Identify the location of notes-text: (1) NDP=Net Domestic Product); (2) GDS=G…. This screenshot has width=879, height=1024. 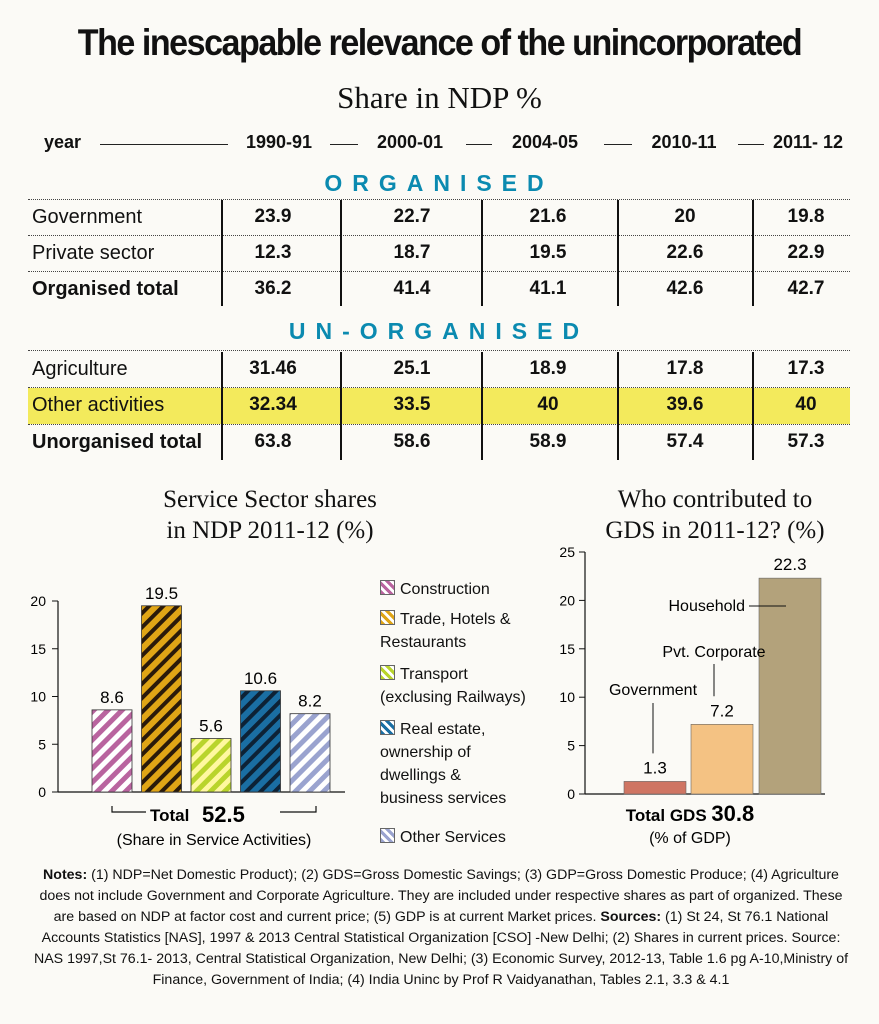
(441, 896).